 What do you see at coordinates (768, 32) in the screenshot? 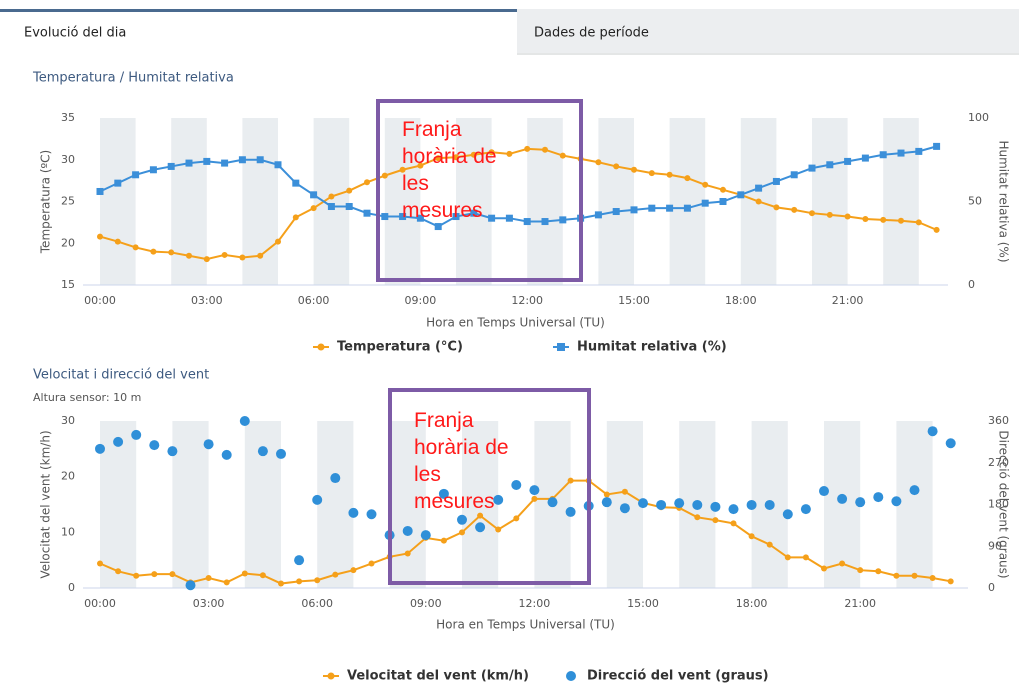
I see `tab-inactive` at bounding box center [768, 32].